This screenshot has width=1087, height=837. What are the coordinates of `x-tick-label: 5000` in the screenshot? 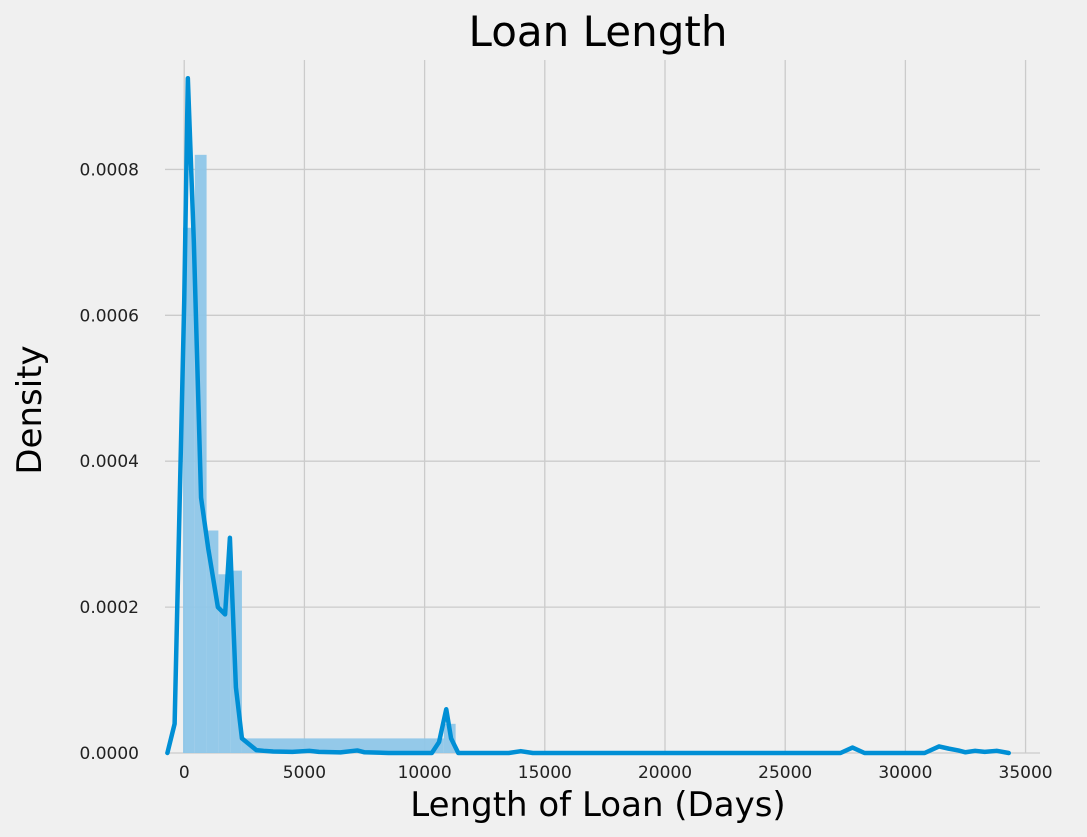 It's located at (304, 773).